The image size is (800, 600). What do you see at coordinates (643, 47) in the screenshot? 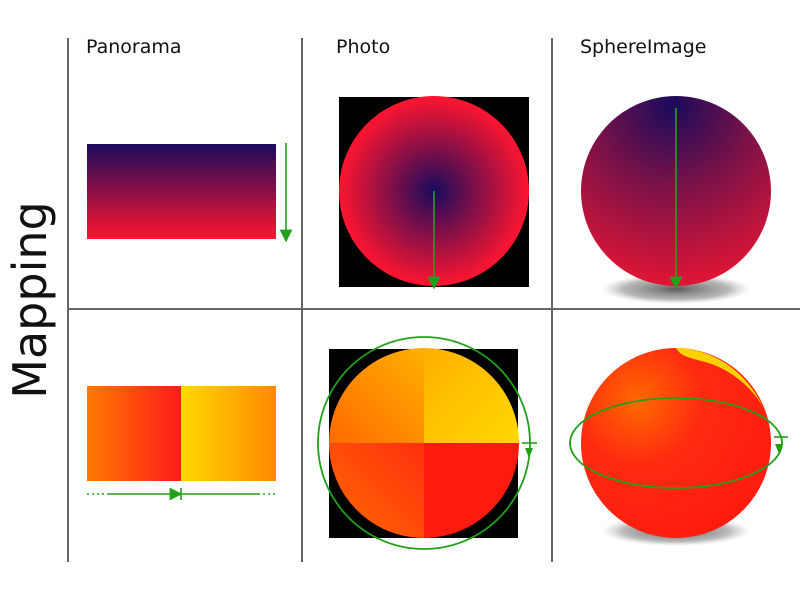
I see `column-title-sphereimage: SphereImage` at bounding box center [643, 47].